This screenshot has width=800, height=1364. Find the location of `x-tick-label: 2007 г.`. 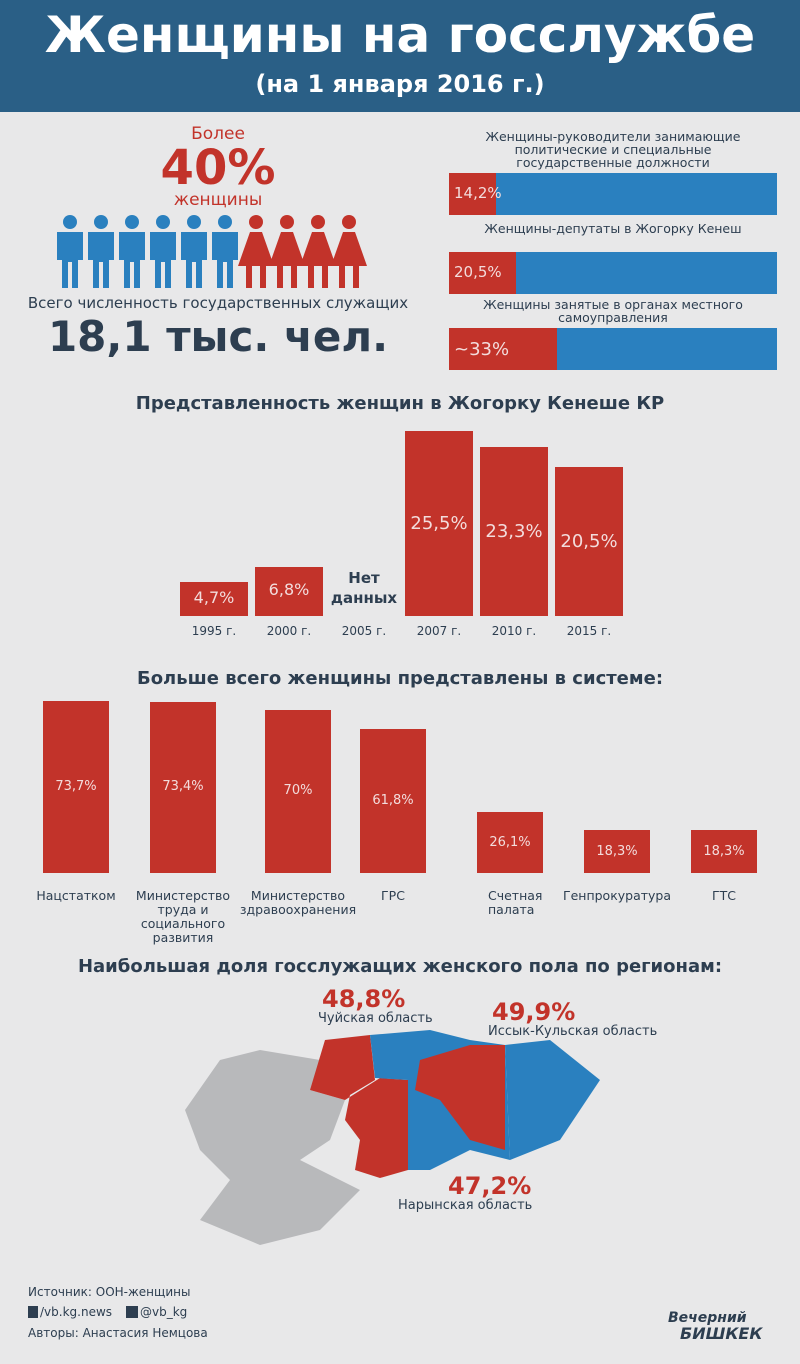

x-tick-label: 2007 г. is located at coordinates (439, 631).